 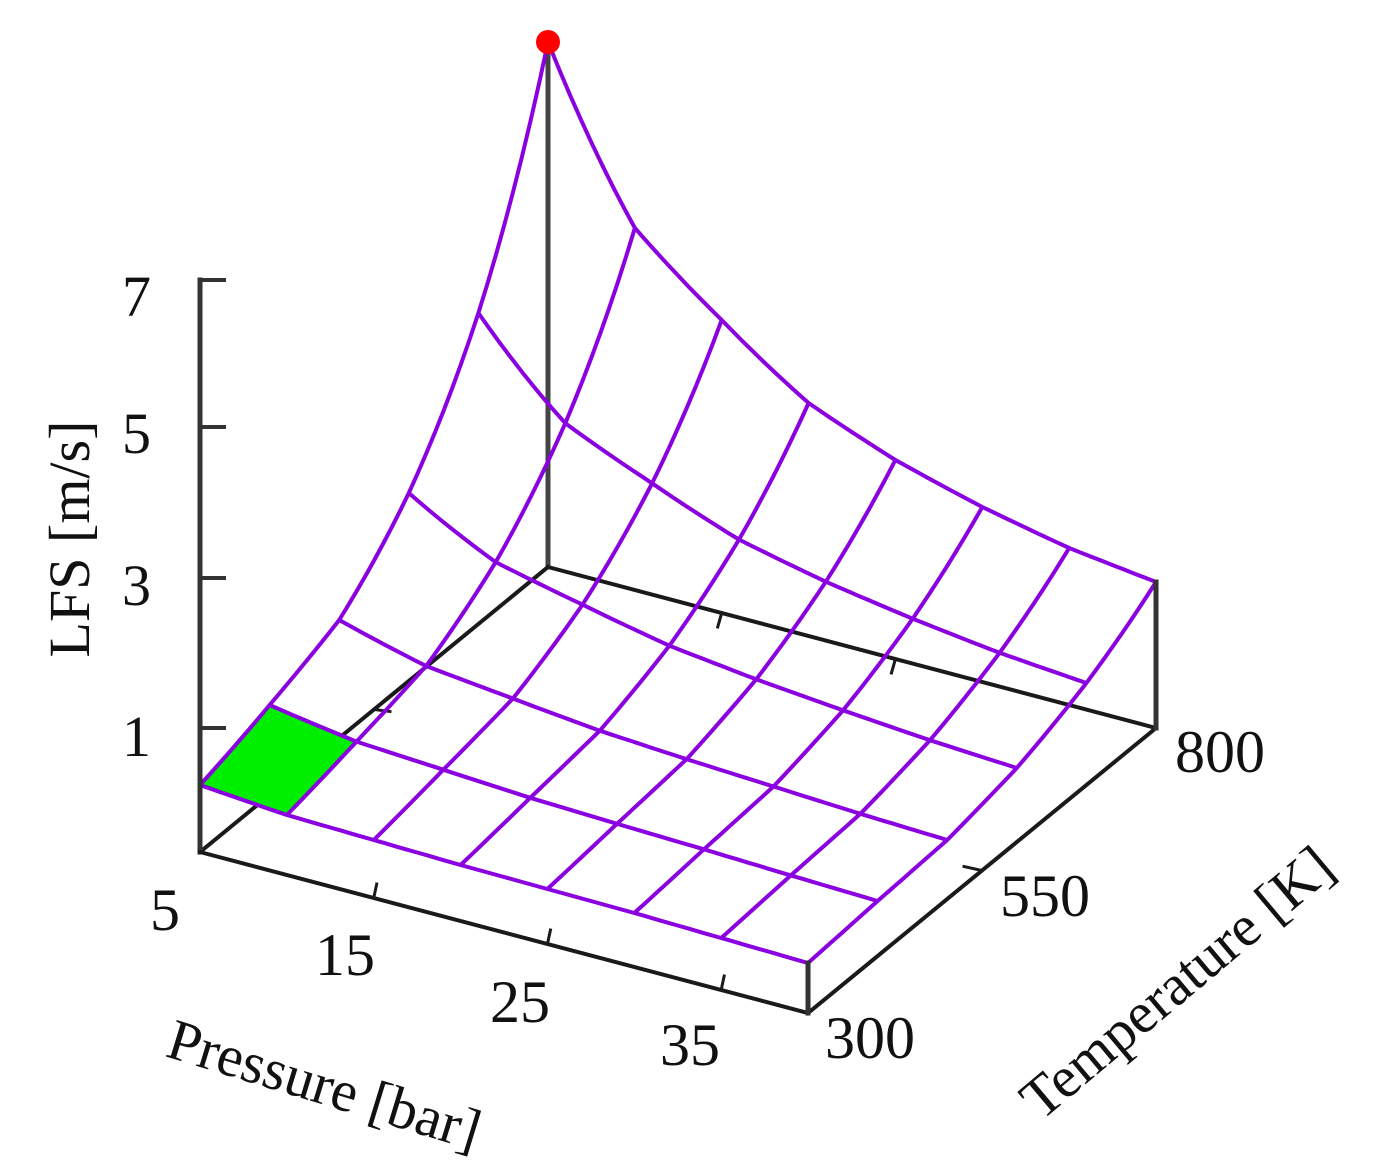 What do you see at coordinates (136, 736) in the screenshot?
I see `z-tick-1: 1` at bounding box center [136, 736].